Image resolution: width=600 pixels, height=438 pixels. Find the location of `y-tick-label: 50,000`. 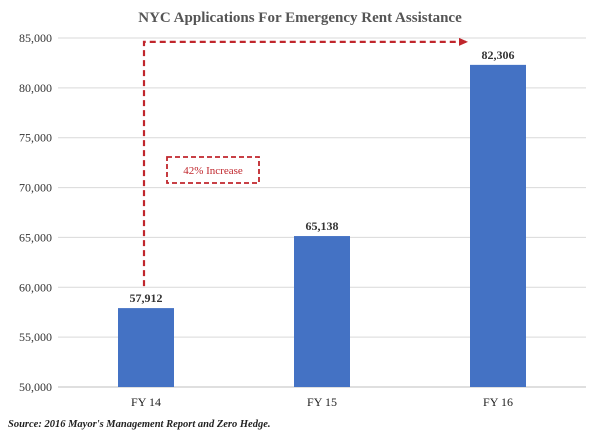

y-tick-label: 50,000 is located at coordinates (35, 387).